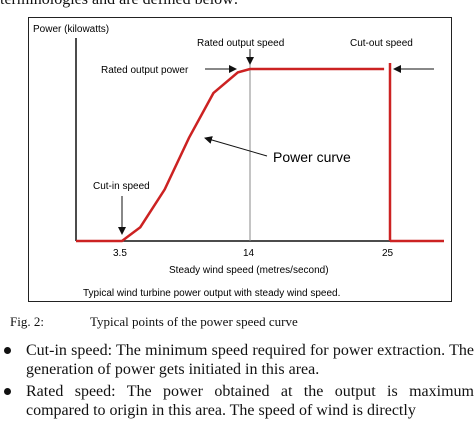 This screenshot has width=474, height=439. I want to click on figure-caption-text: Typical points of the power speed curve, so click(194, 321).